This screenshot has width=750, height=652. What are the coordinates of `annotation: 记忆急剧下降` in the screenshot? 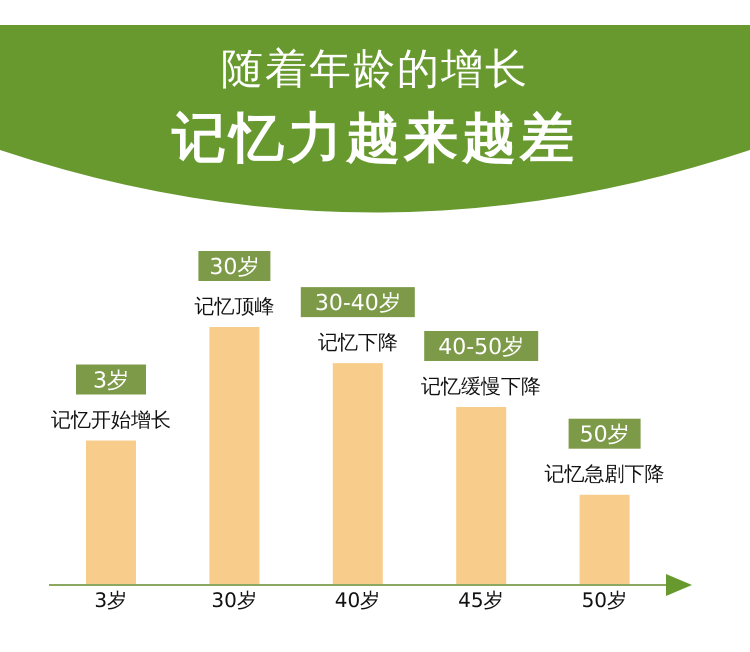 It's located at (604, 474).